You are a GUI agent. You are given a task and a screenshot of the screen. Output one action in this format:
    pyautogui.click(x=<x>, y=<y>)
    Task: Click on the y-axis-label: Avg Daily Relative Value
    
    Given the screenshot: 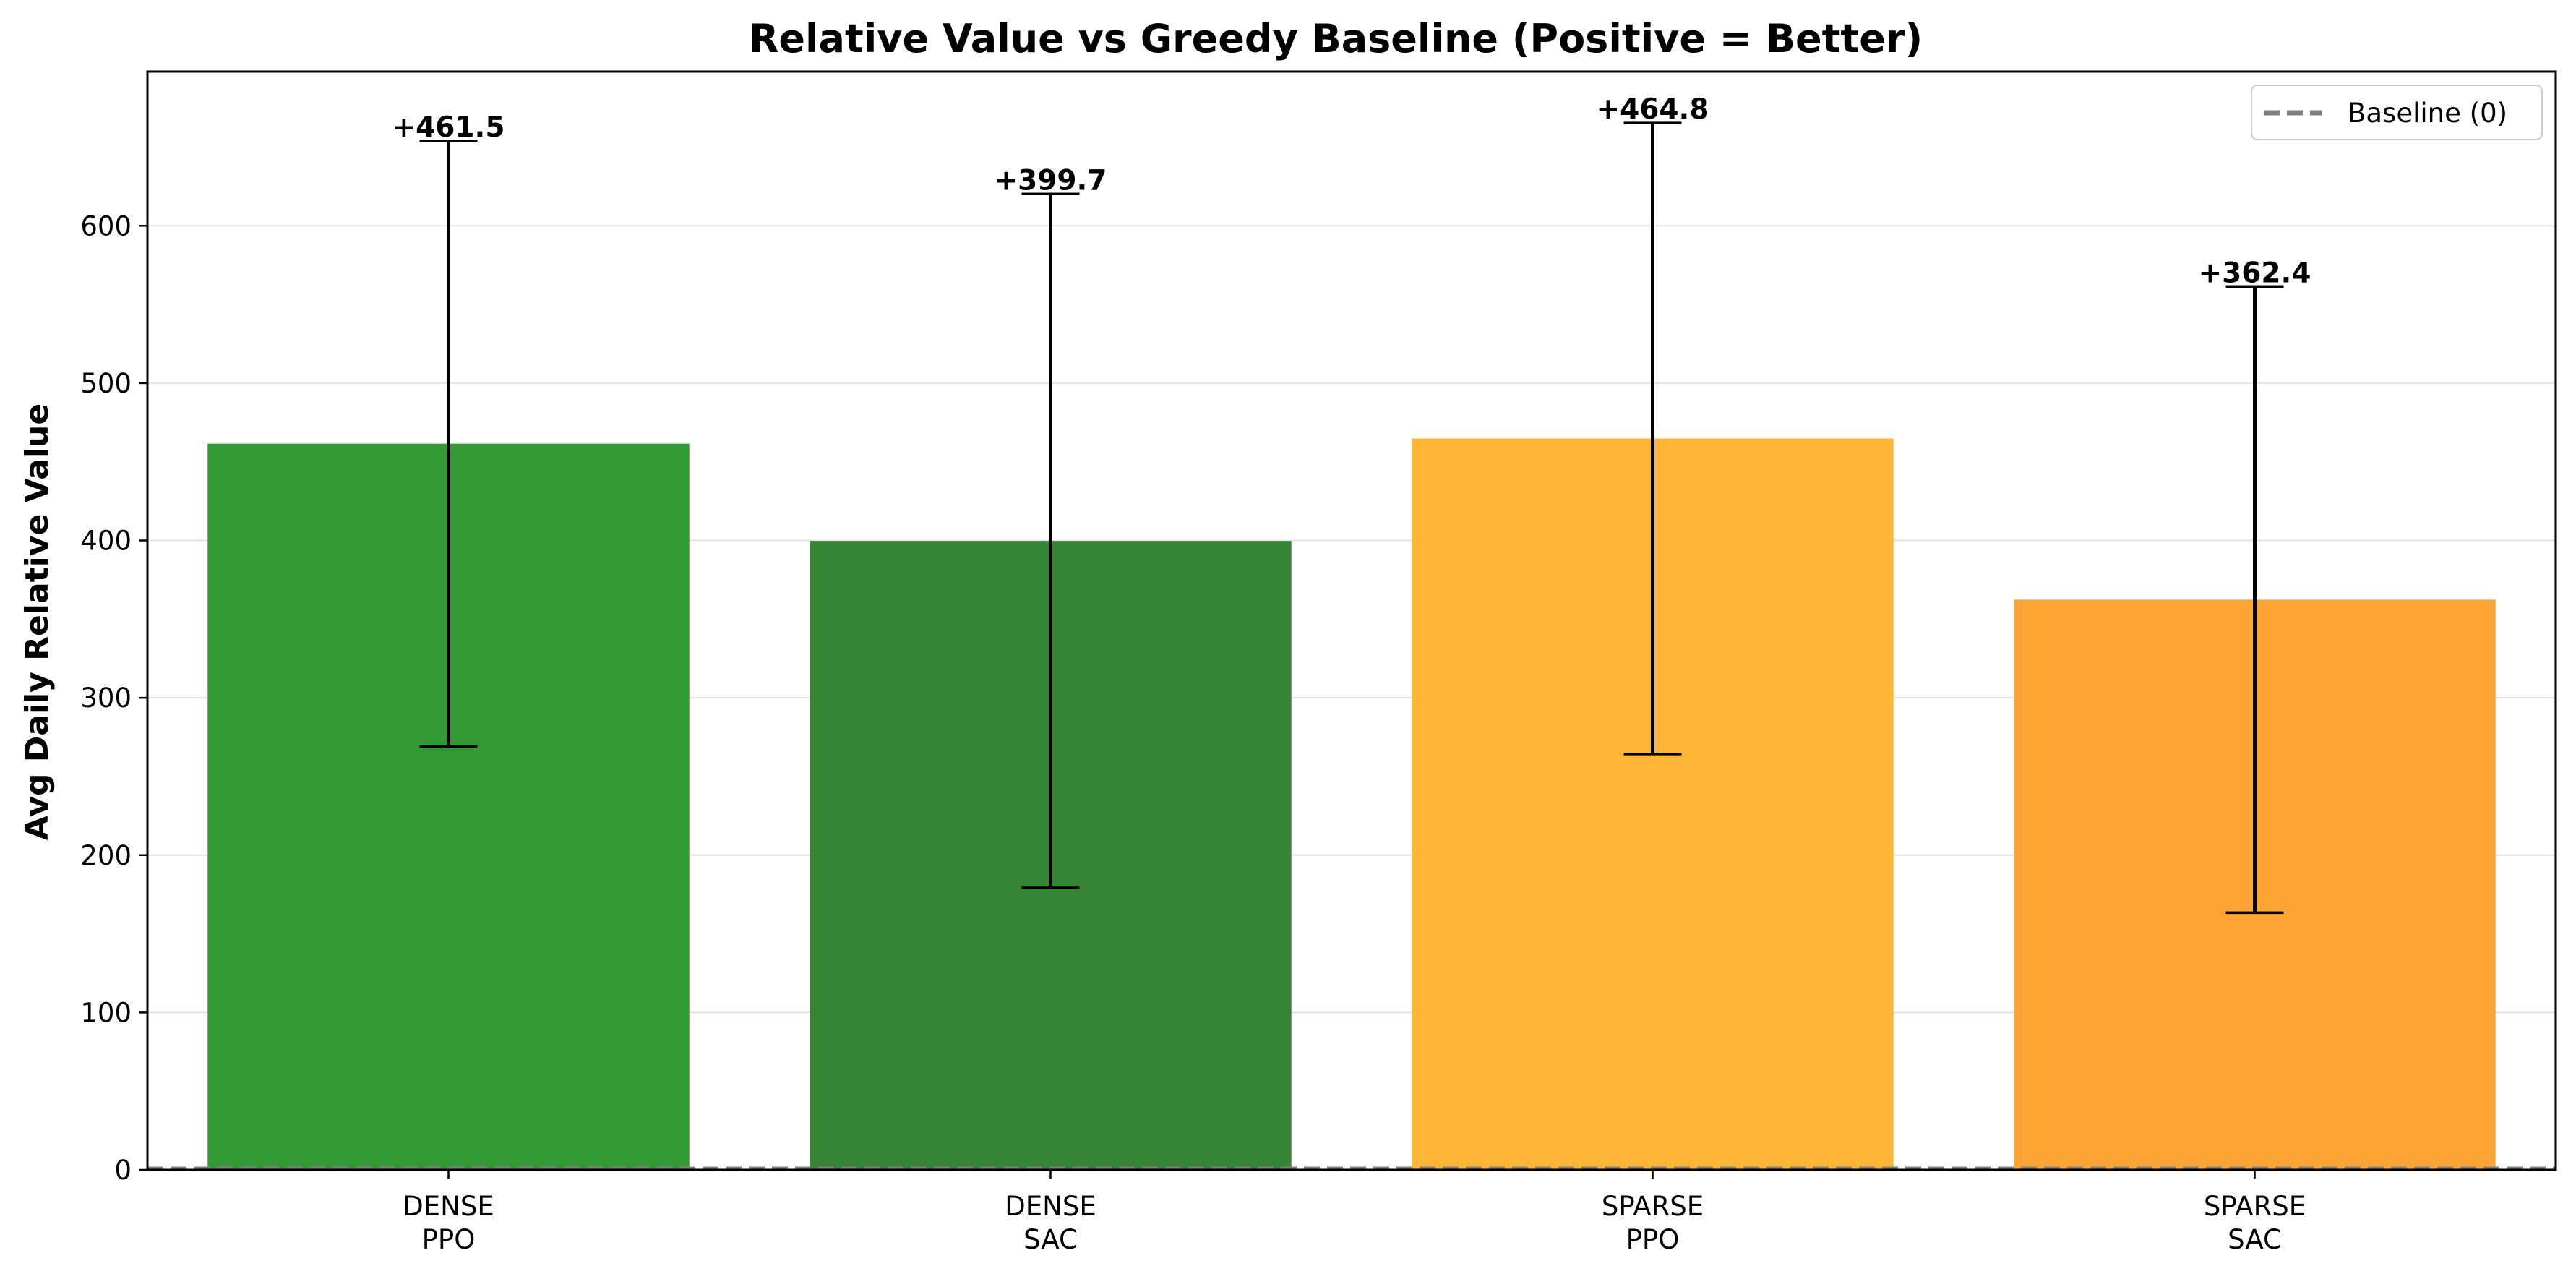 What is the action you would take?
    pyautogui.click(x=38, y=621)
    